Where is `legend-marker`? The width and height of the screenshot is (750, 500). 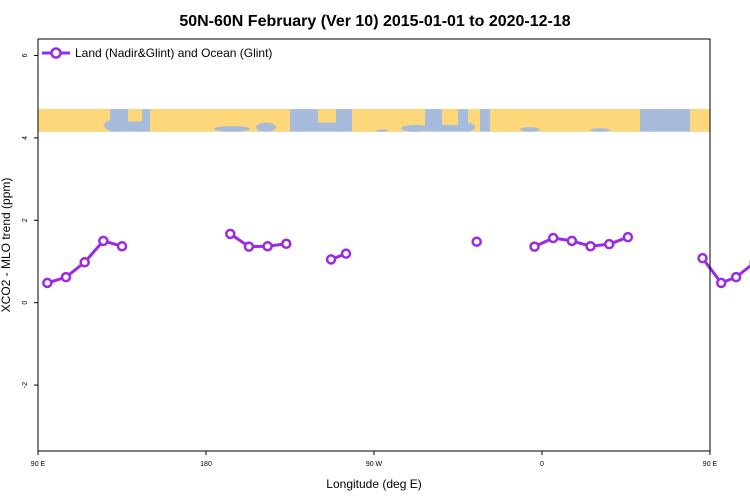 legend-marker is located at coordinates (56, 53).